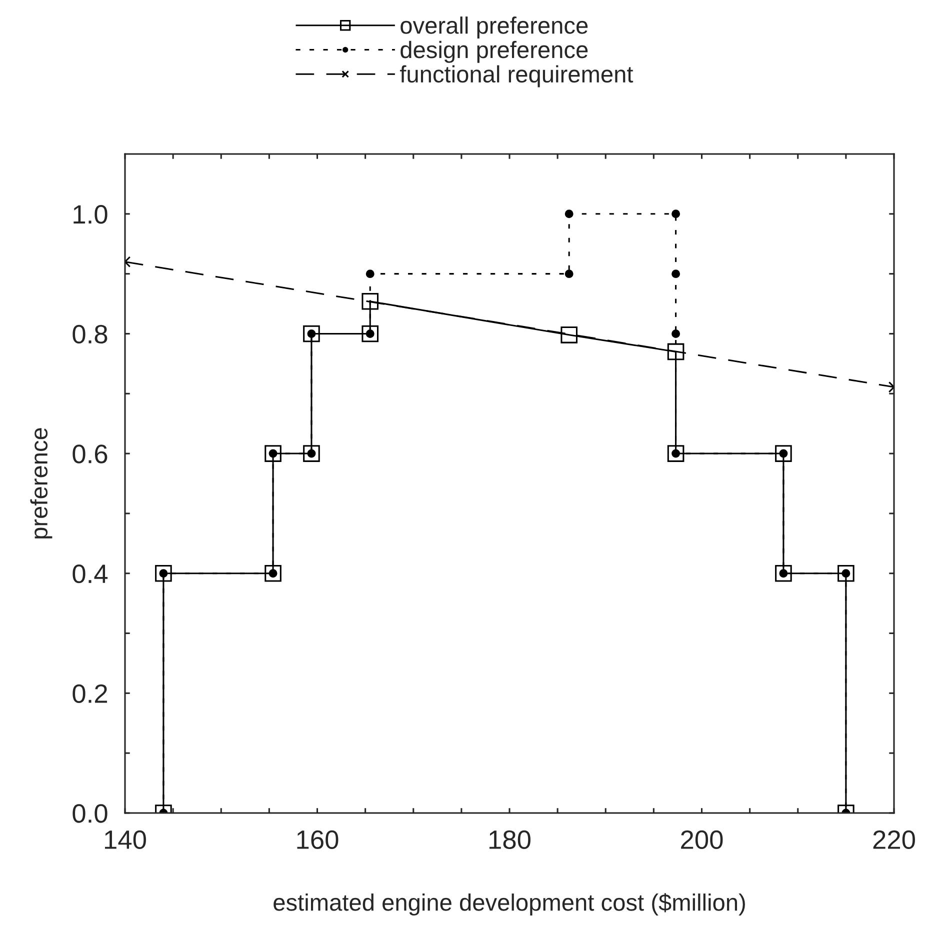 This screenshot has height=946, width=929. Describe the element at coordinates (894, 840) in the screenshot. I see `x-tick-label: 220` at that location.